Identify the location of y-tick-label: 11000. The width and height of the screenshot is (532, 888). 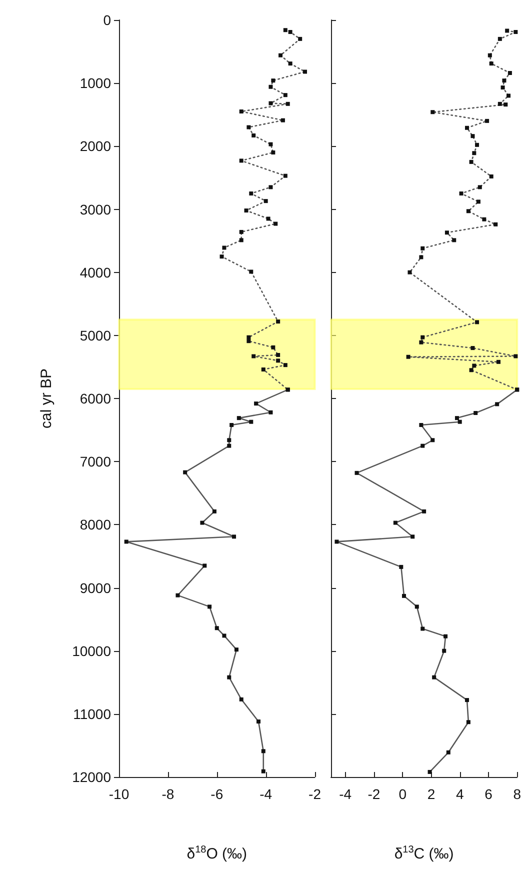
(92, 714).